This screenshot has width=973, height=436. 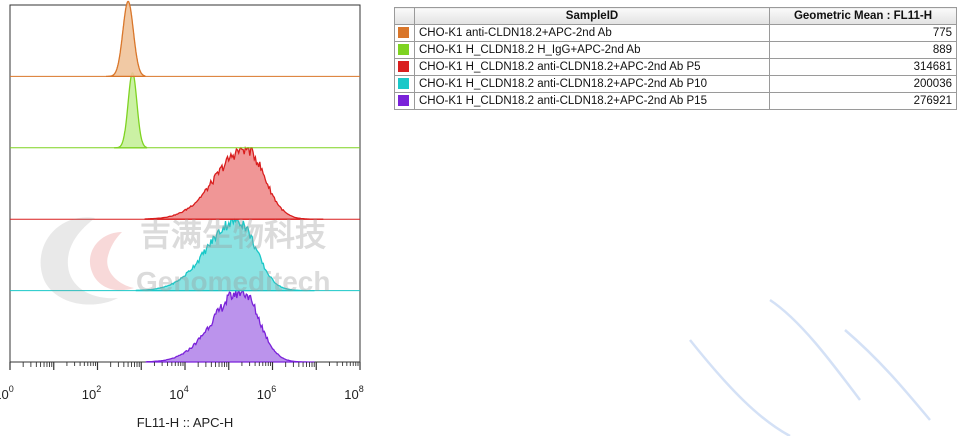 I want to click on header-sample-id: SampleID, so click(x=592, y=16).